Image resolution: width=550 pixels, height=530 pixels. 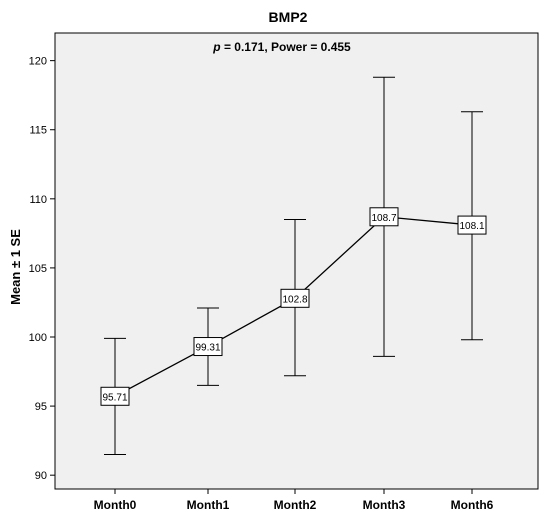 What do you see at coordinates (216, 47) in the screenshot?
I see `annotation-p-symbol: p` at bounding box center [216, 47].